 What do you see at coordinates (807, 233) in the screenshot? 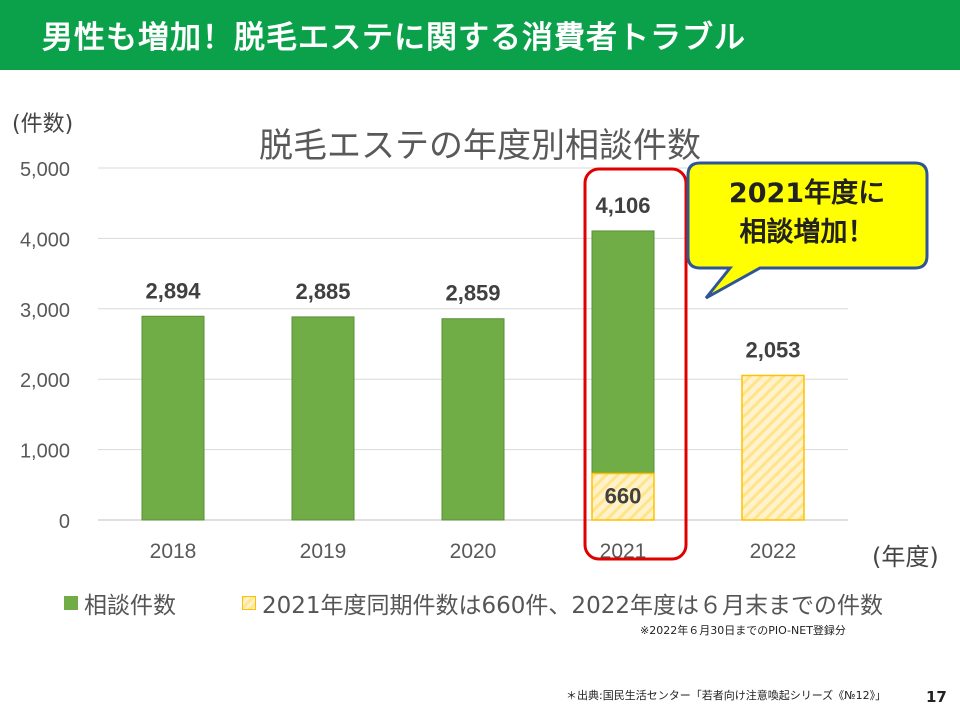
I see `callout-line-2: 相談増加！` at bounding box center [807, 233].